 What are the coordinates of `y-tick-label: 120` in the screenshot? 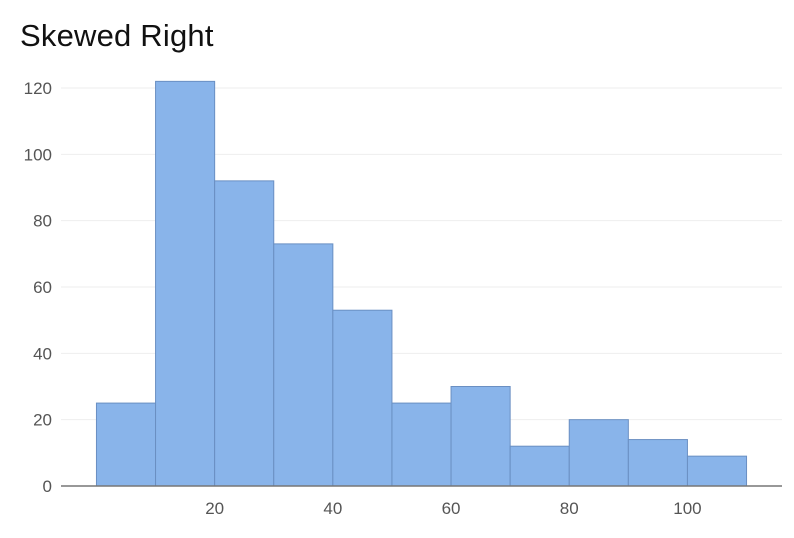 It's located at (38, 88).